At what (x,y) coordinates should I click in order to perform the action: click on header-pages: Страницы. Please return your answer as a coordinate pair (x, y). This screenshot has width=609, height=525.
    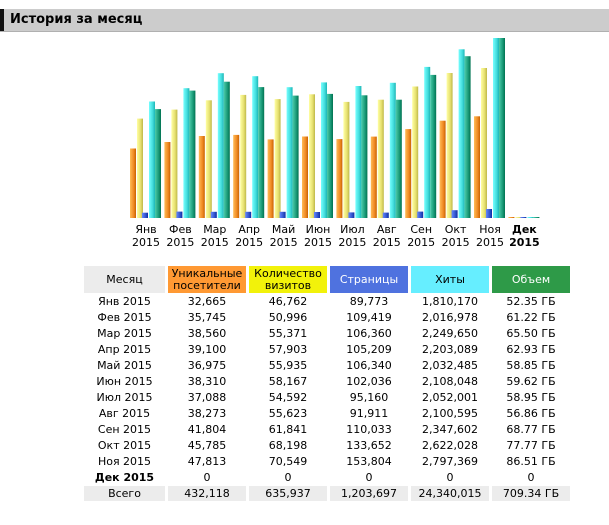
    Looking at the image, I should click on (369, 279).